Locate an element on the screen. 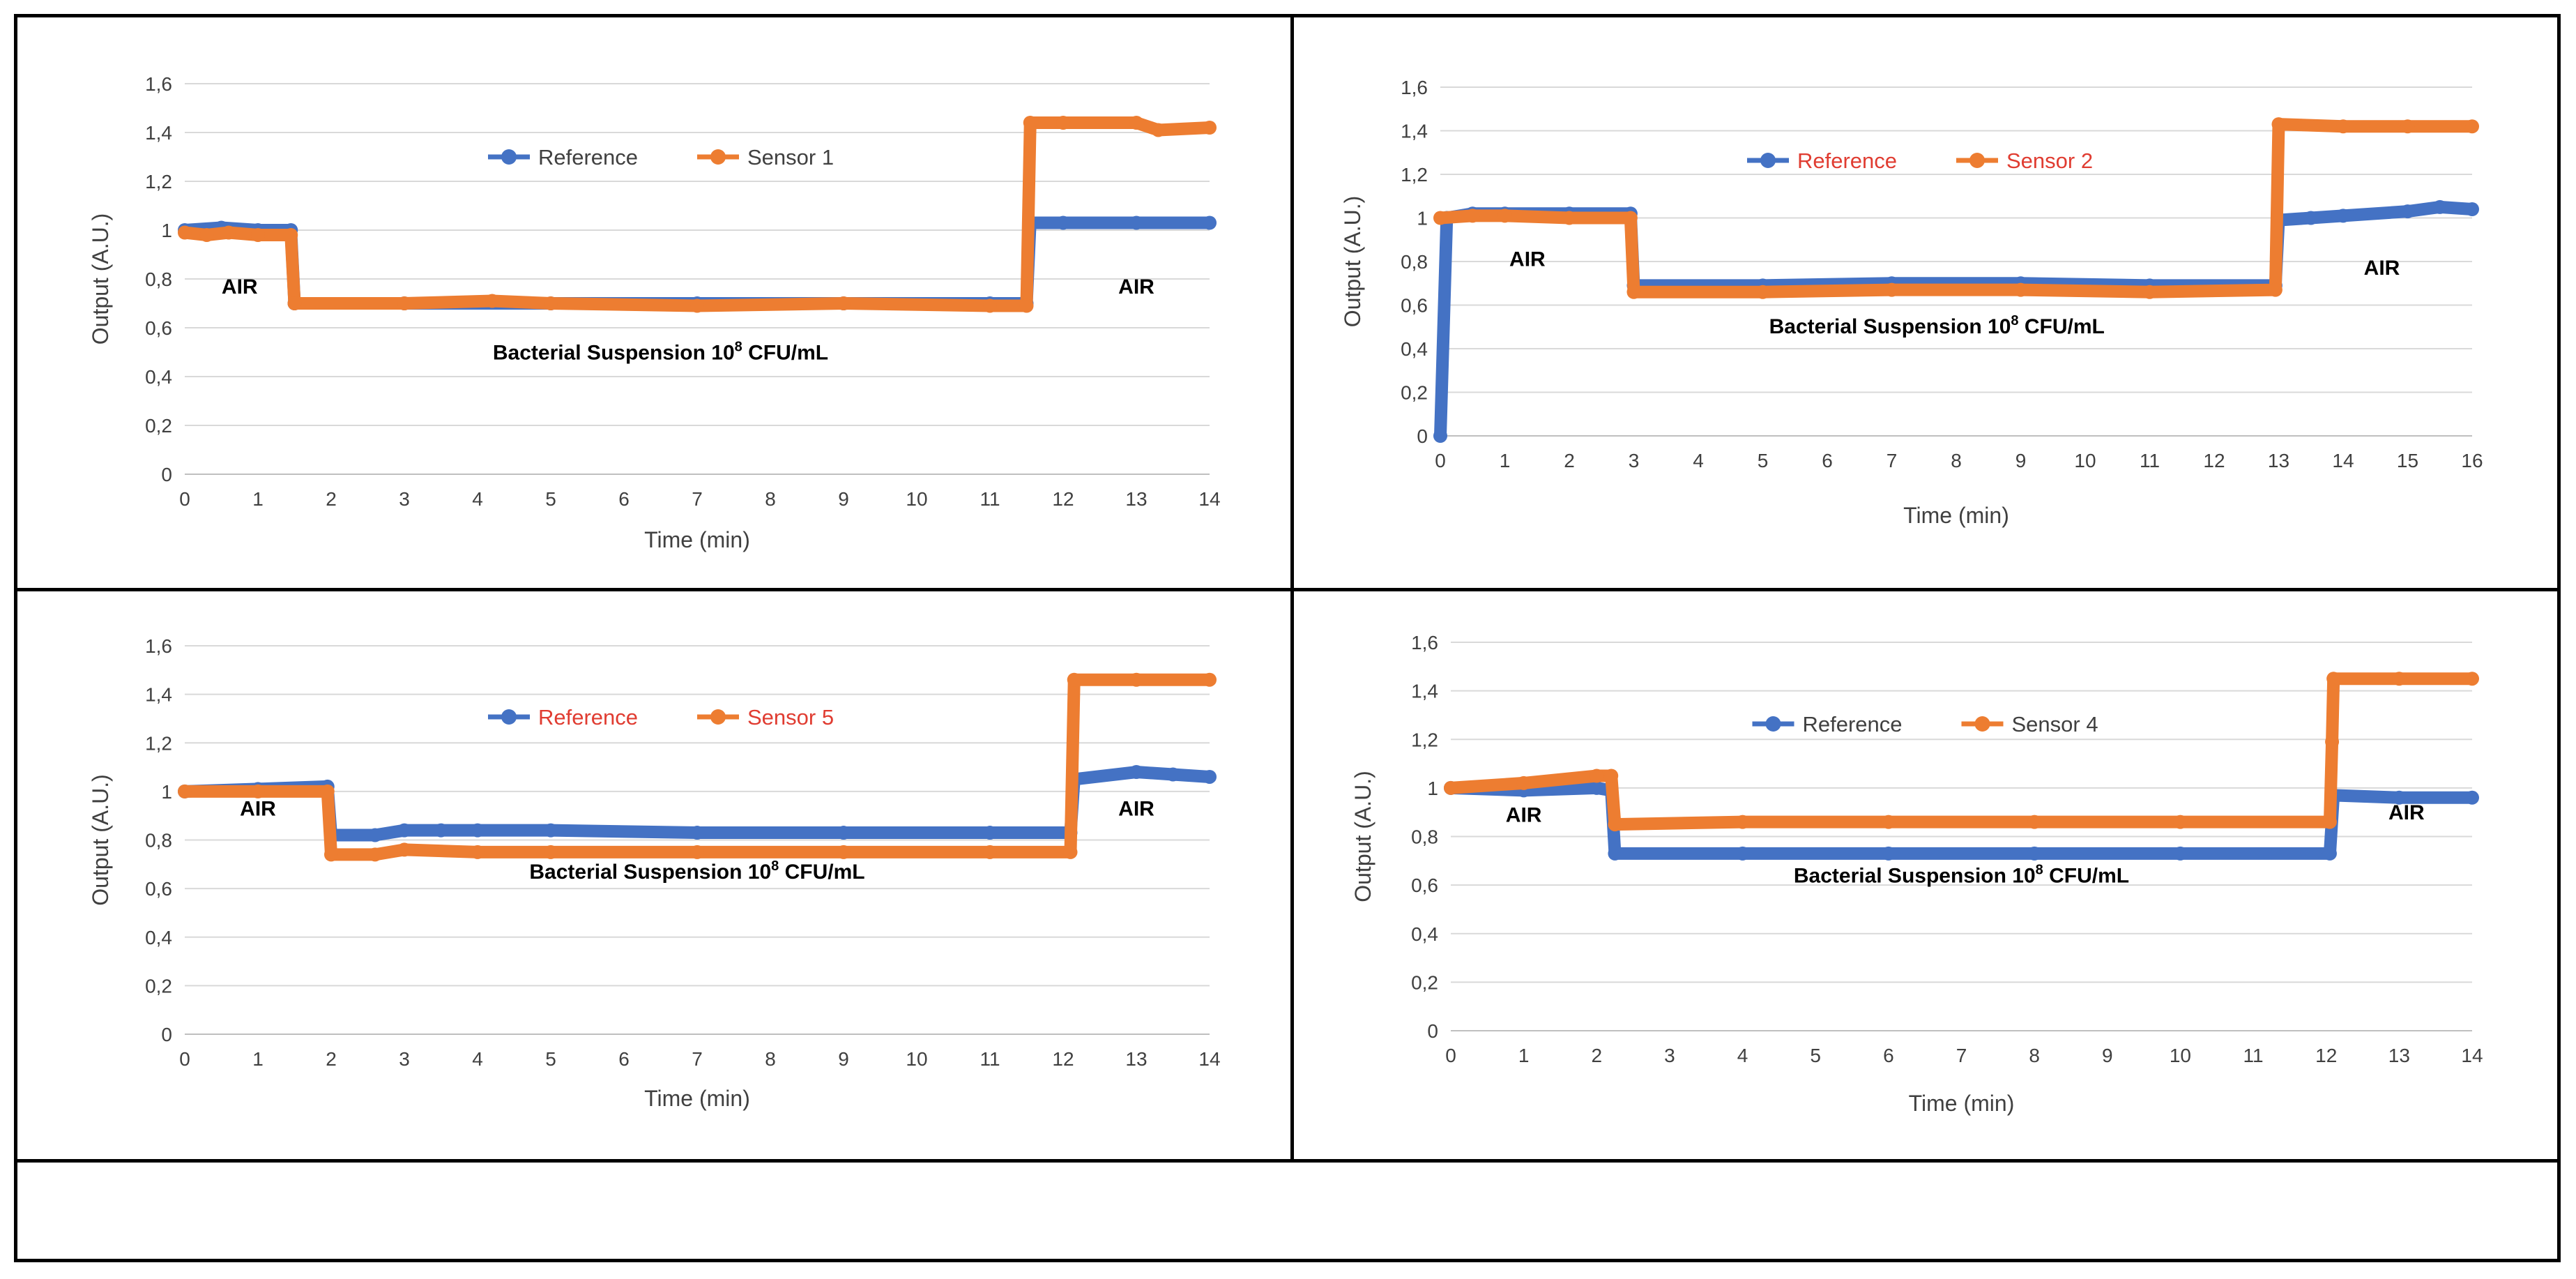  y-tick-label: 0,4 is located at coordinates (1424, 934).